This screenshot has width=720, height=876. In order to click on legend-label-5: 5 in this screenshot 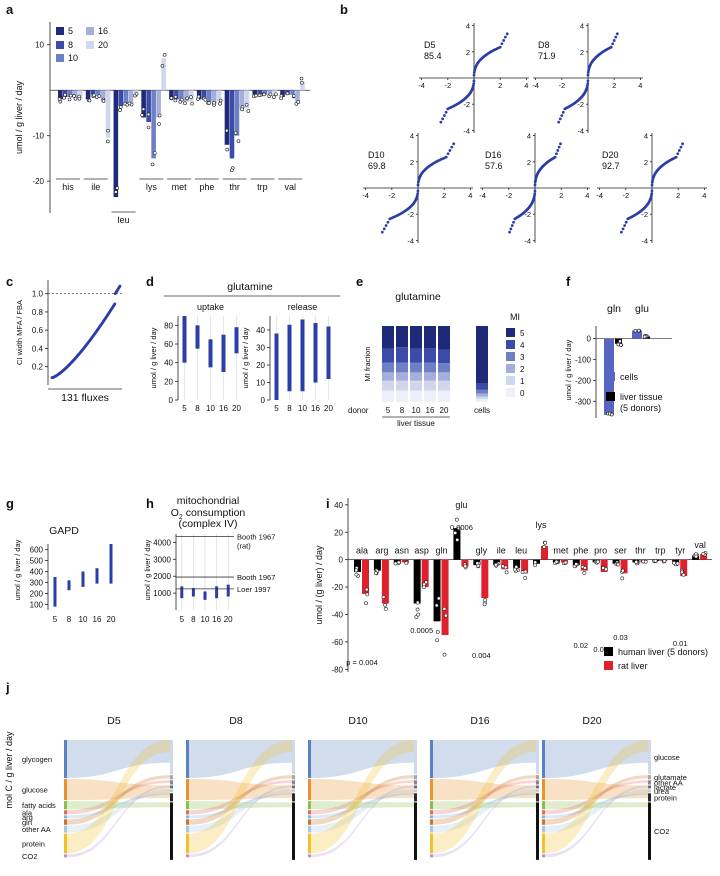, I will do `click(522, 333)`.